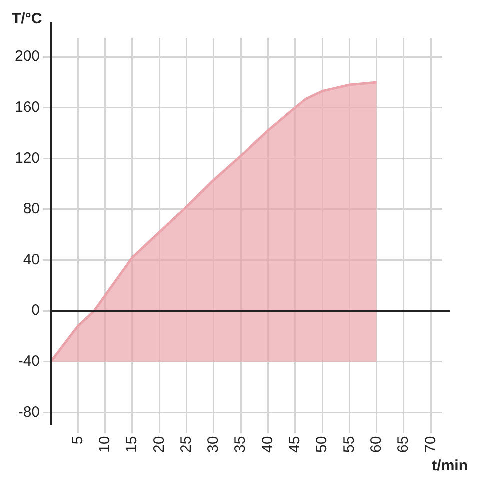  I want to click on y-tick-label: 40, so click(31, 259).